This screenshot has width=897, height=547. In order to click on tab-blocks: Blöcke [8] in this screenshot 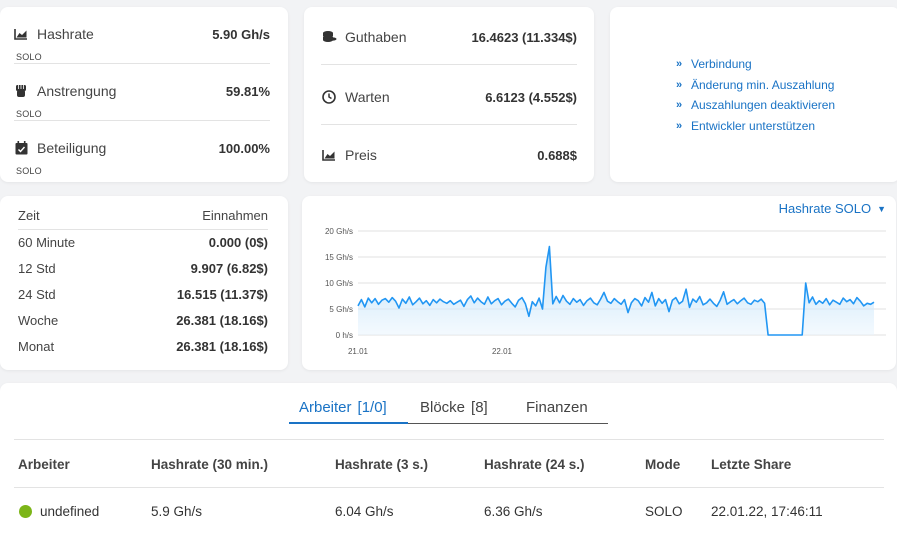, I will do `click(460, 411)`.